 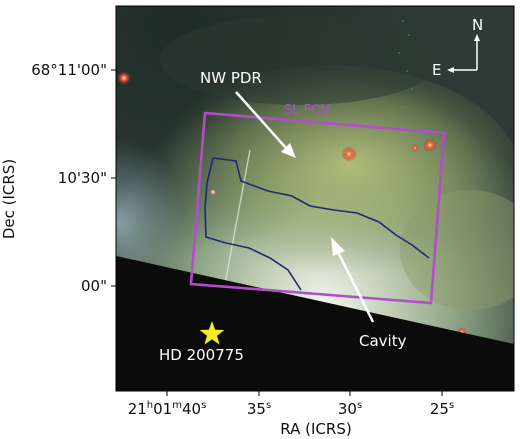 What do you see at coordinates (259, 409) in the screenshot?
I see `x-tick-label: 35s` at bounding box center [259, 409].